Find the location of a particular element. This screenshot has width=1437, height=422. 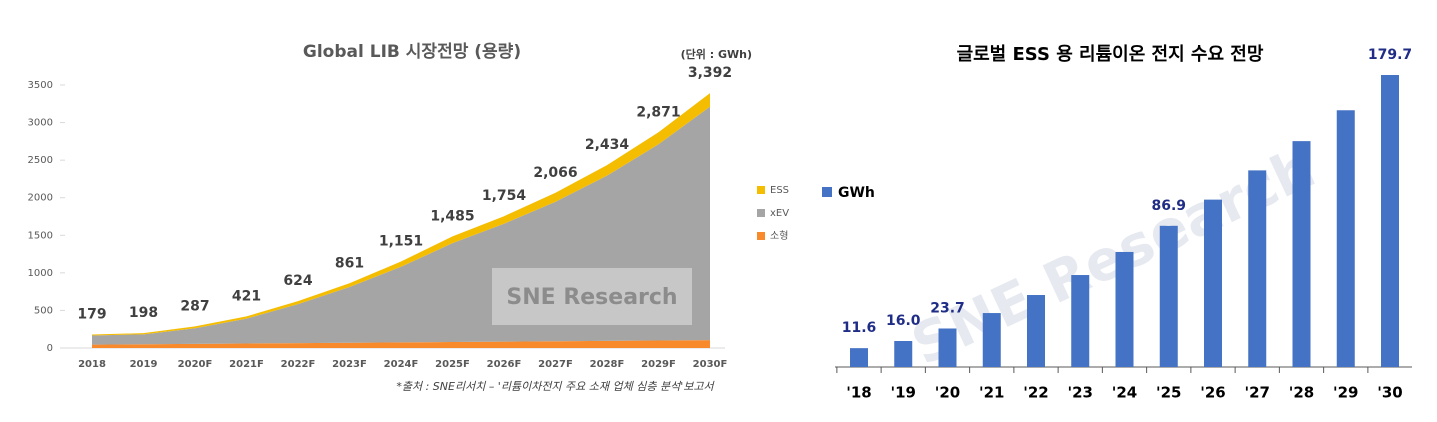

y-tick-label: 2500 is located at coordinates (40, 160).